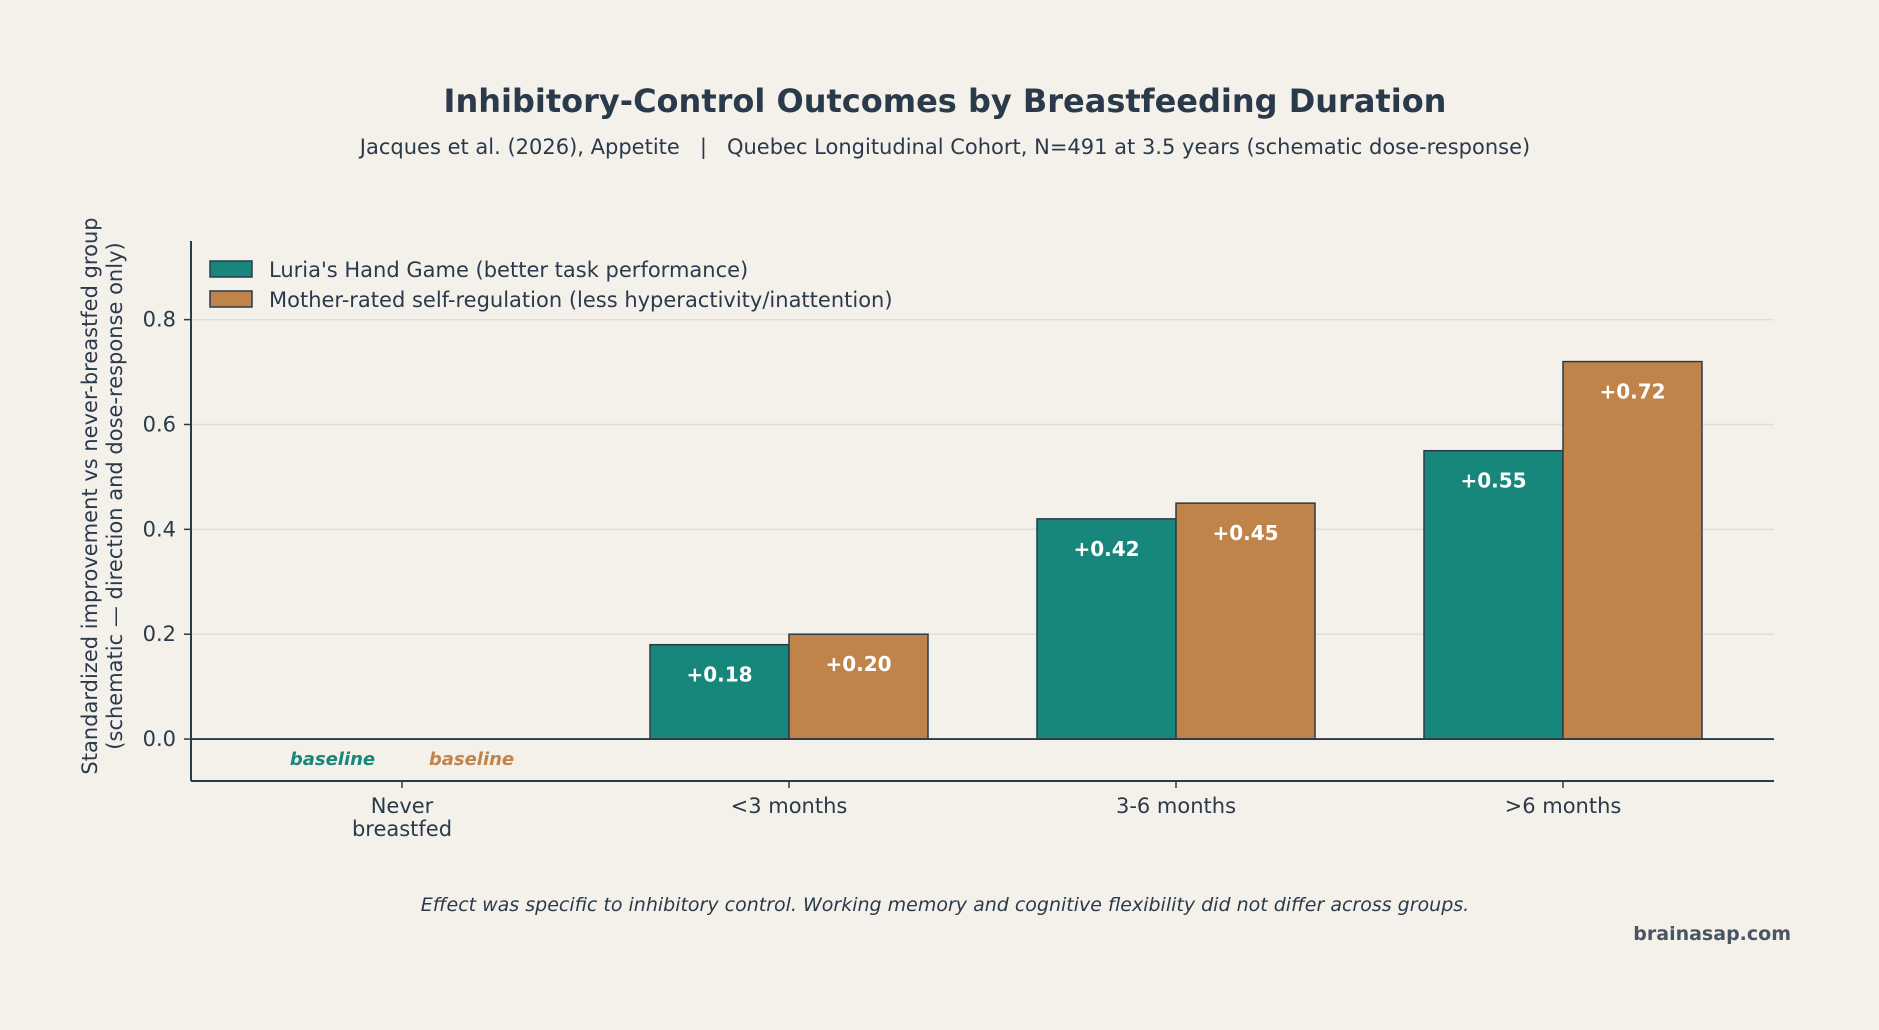  What do you see at coordinates (1106, 629) in the screenshot?
I see `bar-series1-cat3` at bounding box center [1106, 629].